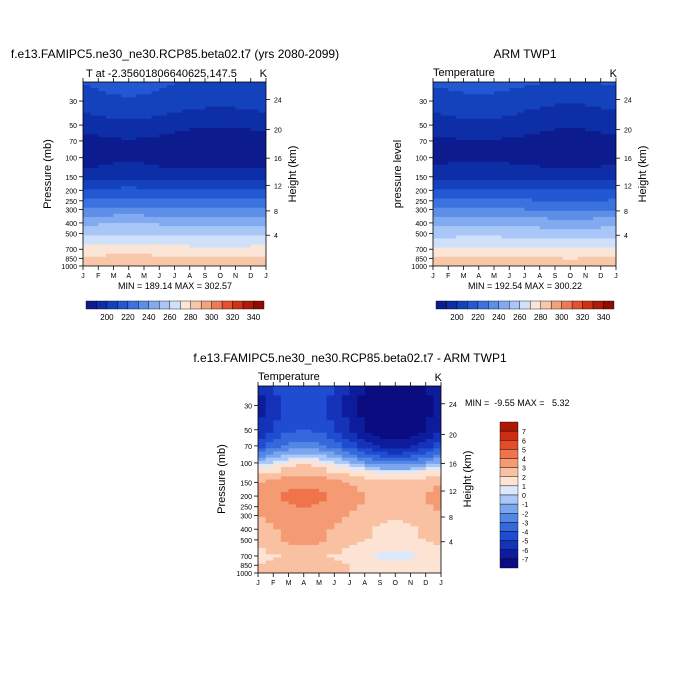  What do you see at coordinates (509, 445) in the screenshot?
I see `colorbar-swatch` at bounding box center [509, 445].